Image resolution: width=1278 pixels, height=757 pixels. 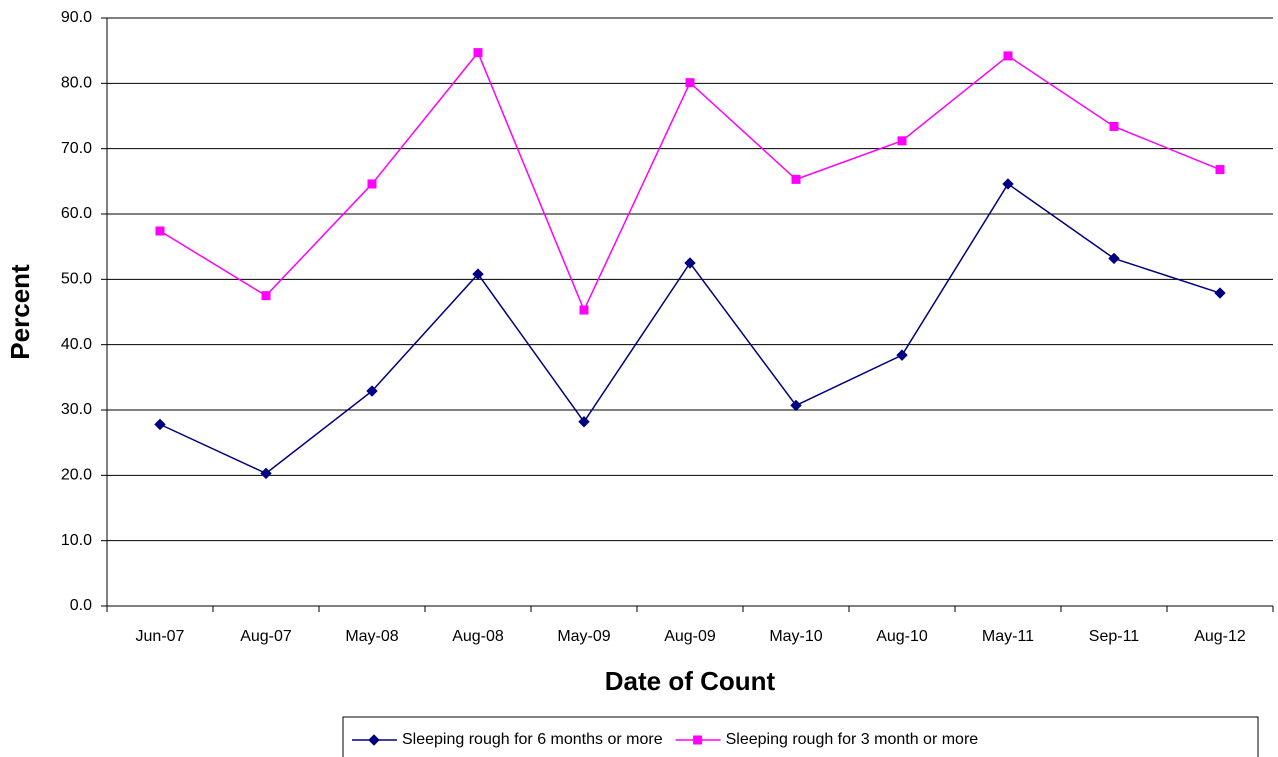 I want to click on x-tick-label: Aug-08, so click(x=478, y=636).